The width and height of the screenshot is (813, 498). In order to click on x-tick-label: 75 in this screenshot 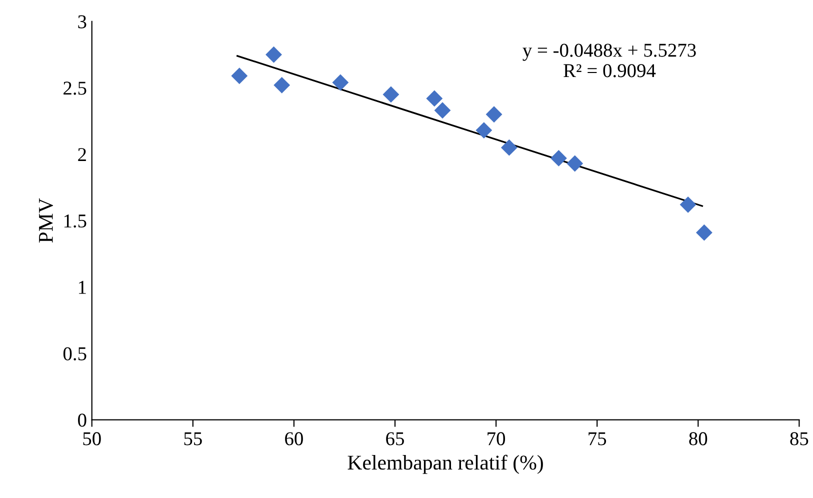, I will do `click(597, 439)`.